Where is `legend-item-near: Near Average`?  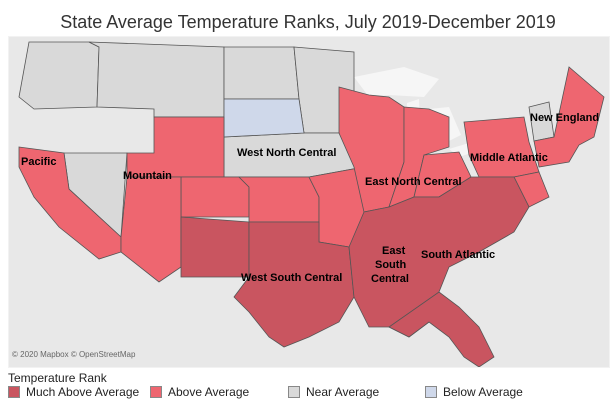
legend-item-near: Near Average is located at coordinates (333, 392).